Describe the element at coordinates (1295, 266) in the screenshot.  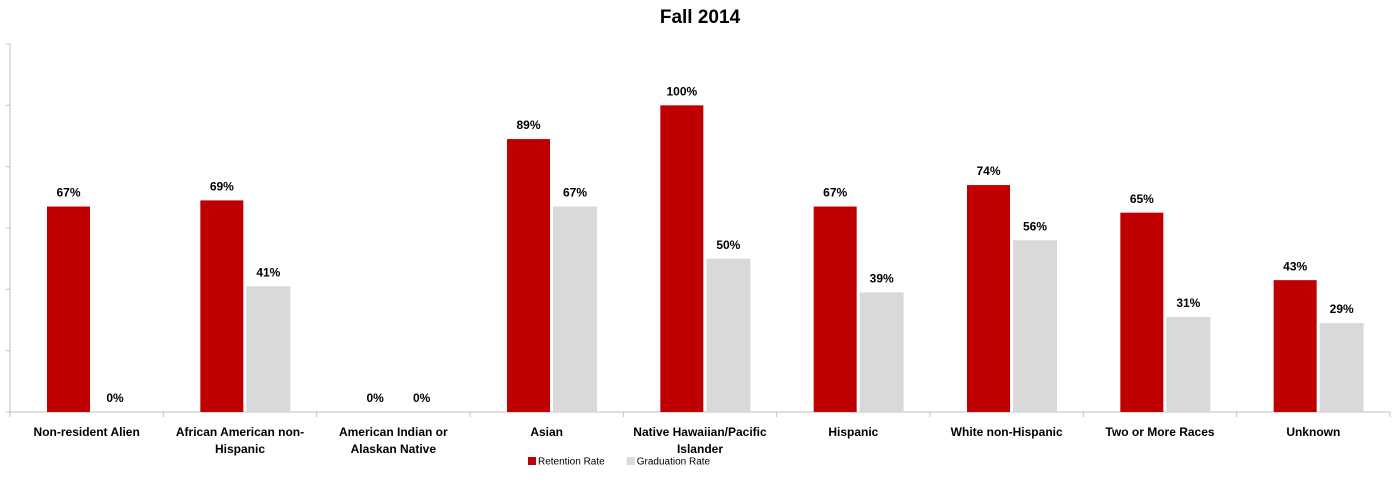
I see `data-label: 43%` at that location.